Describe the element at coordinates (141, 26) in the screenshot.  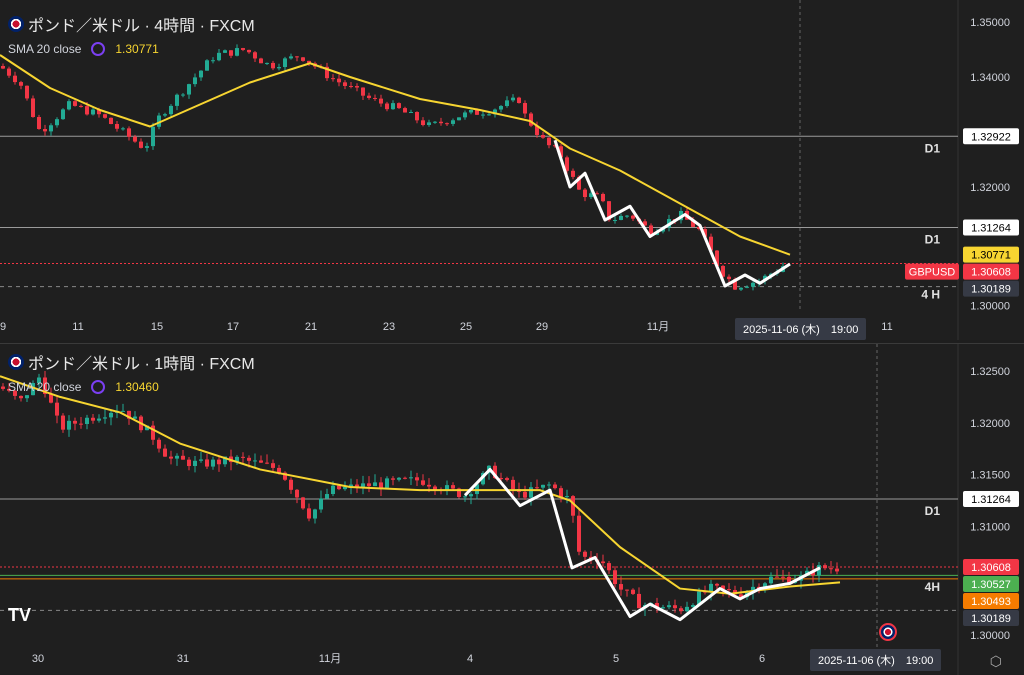
I see `symbol-title: ポンド／米ドル · 4時間 · FXCM` at that location.